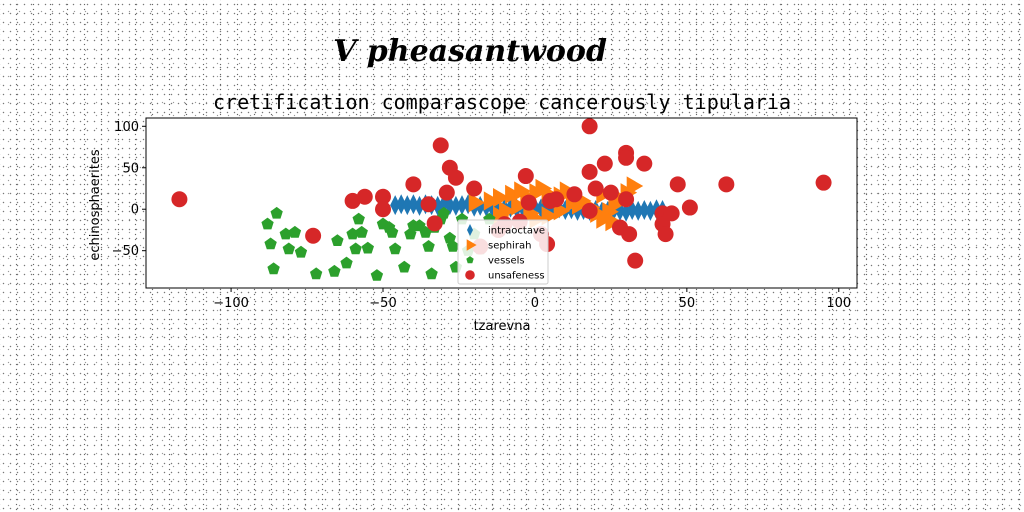  I want to click on legend: intraoctave sephirah vessels unsafeness, so click(503, 252).